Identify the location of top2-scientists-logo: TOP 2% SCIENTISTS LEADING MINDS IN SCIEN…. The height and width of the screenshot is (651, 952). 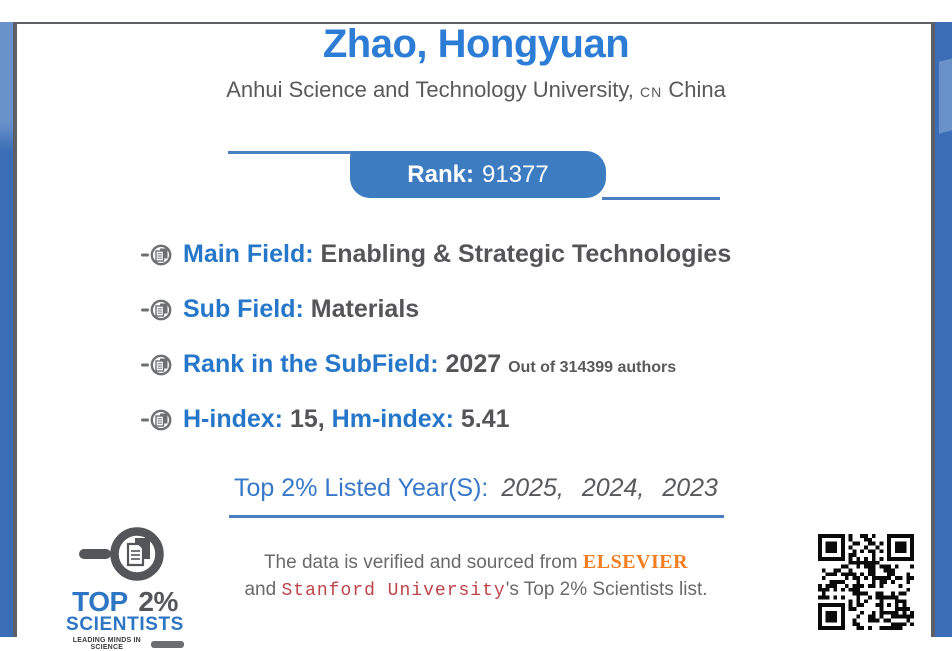
(125, 588).